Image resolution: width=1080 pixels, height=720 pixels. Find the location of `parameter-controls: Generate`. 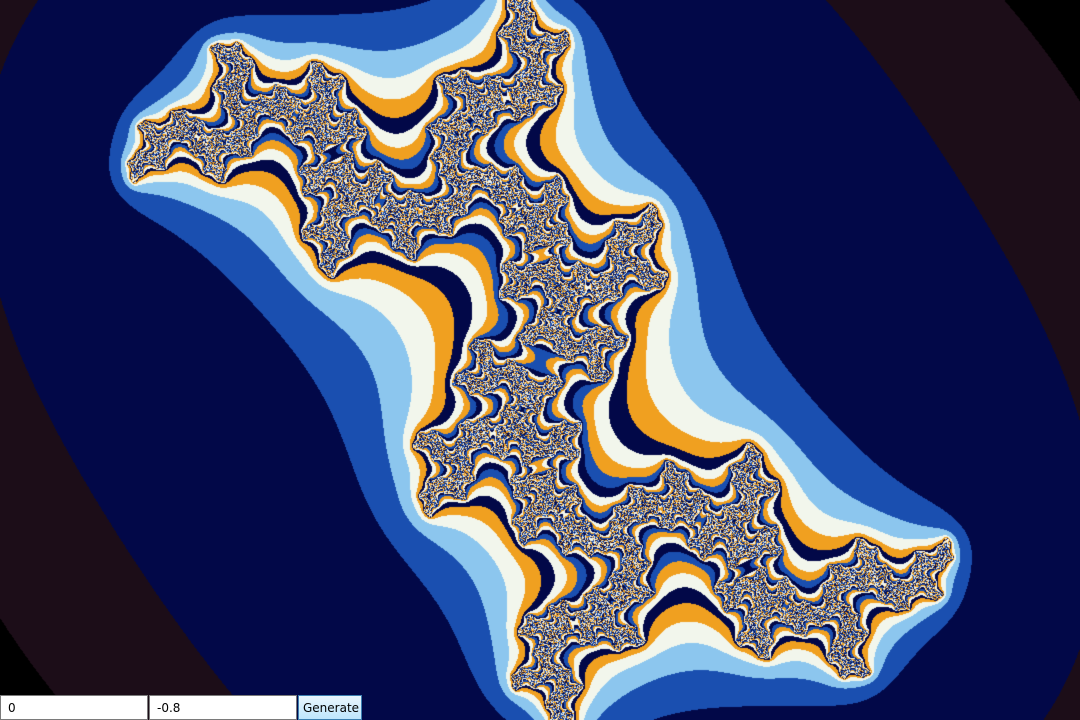

parameter-controls: Generate is located at coordinates (181, 707).